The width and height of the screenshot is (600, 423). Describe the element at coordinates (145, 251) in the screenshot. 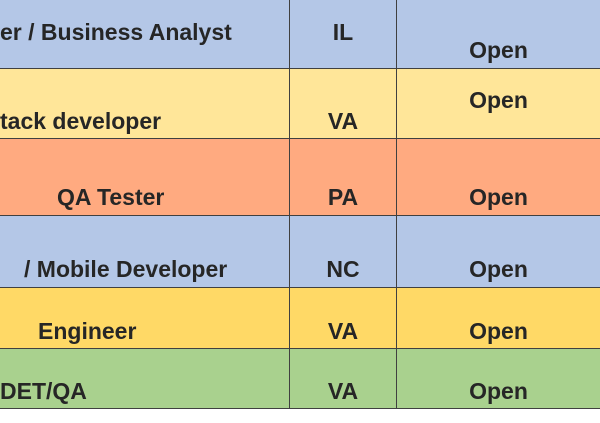

I see `table-cell: / Mobile Developer` at that location.